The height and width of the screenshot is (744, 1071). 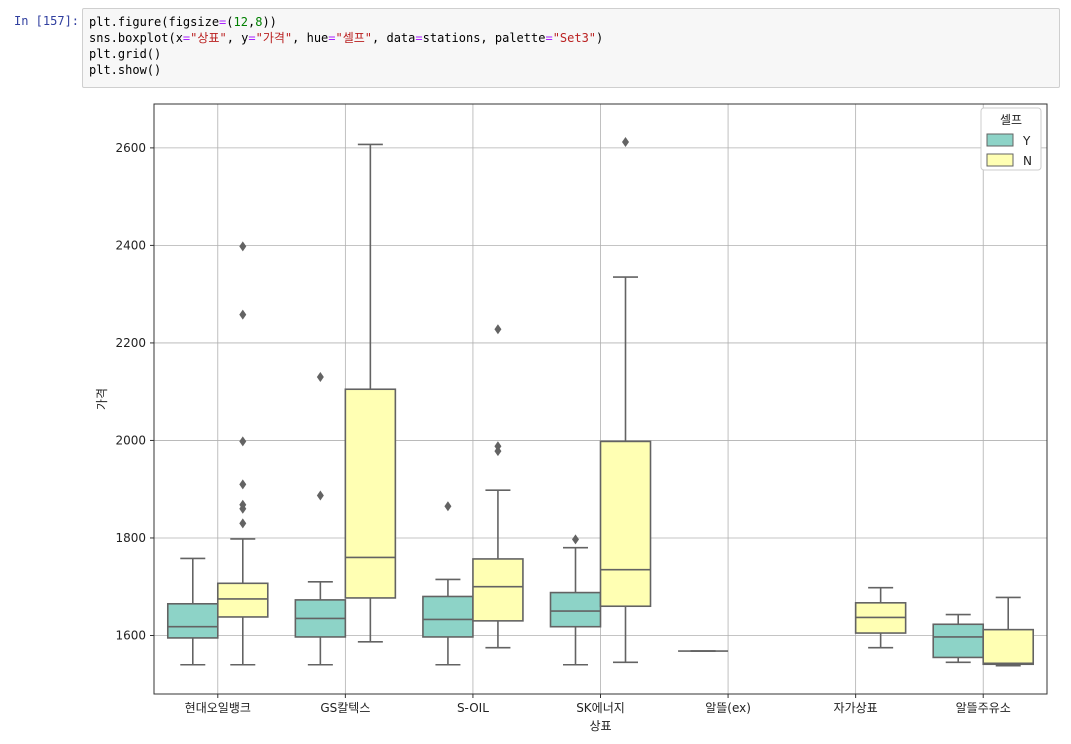 What do you see at coordinates (240, 22) in the screenshot?
I see `code-token: 12` at bounding box center [240, 22].